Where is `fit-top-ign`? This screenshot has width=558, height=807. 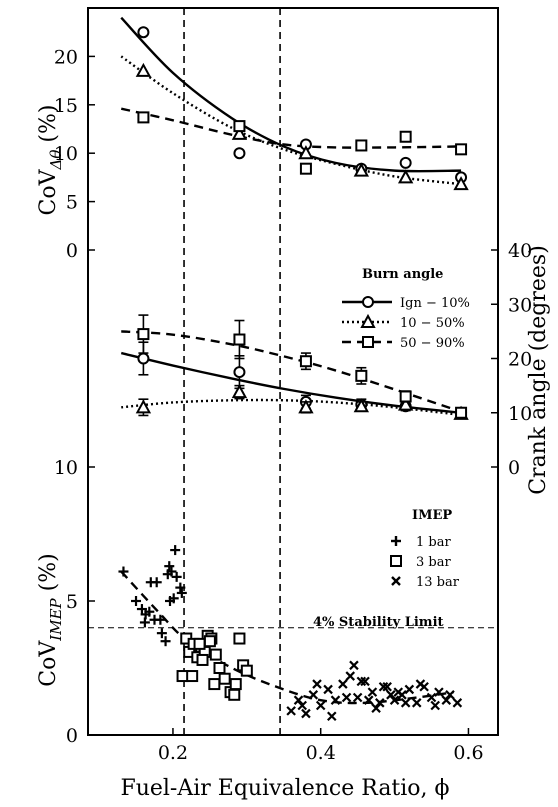 fit-top-ign is located at coordinates (291, 94).